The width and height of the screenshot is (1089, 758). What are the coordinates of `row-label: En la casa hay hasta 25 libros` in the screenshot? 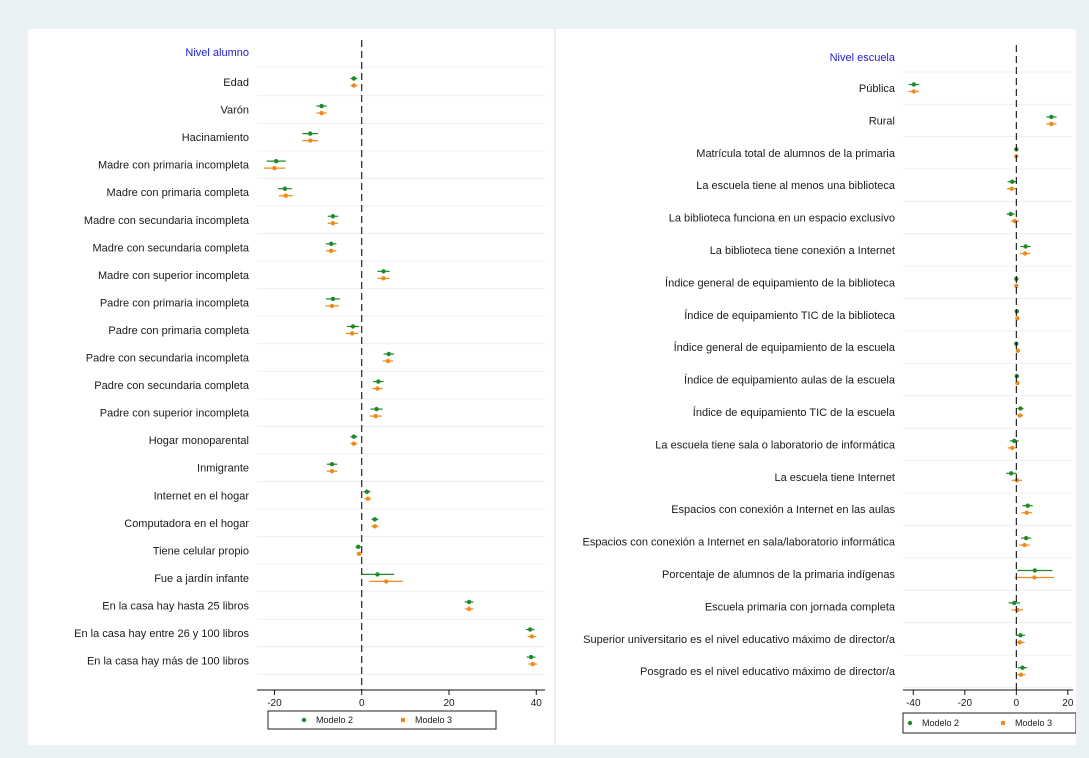 It's located at (175, 606).